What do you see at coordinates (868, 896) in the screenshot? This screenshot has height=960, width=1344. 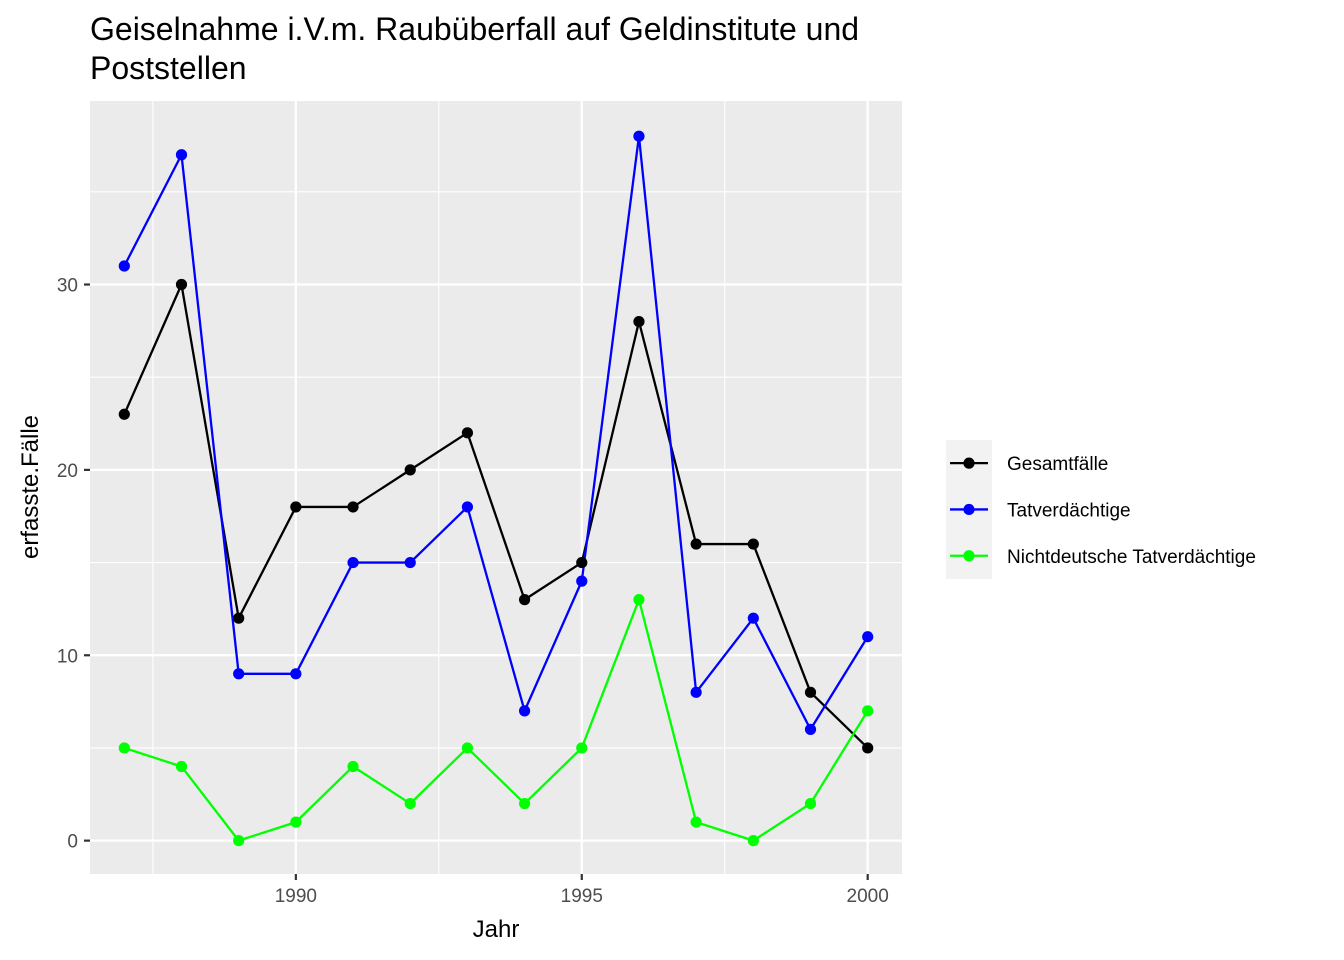 I see `x-tick-label: 2000` at bounding box center [868, 896].